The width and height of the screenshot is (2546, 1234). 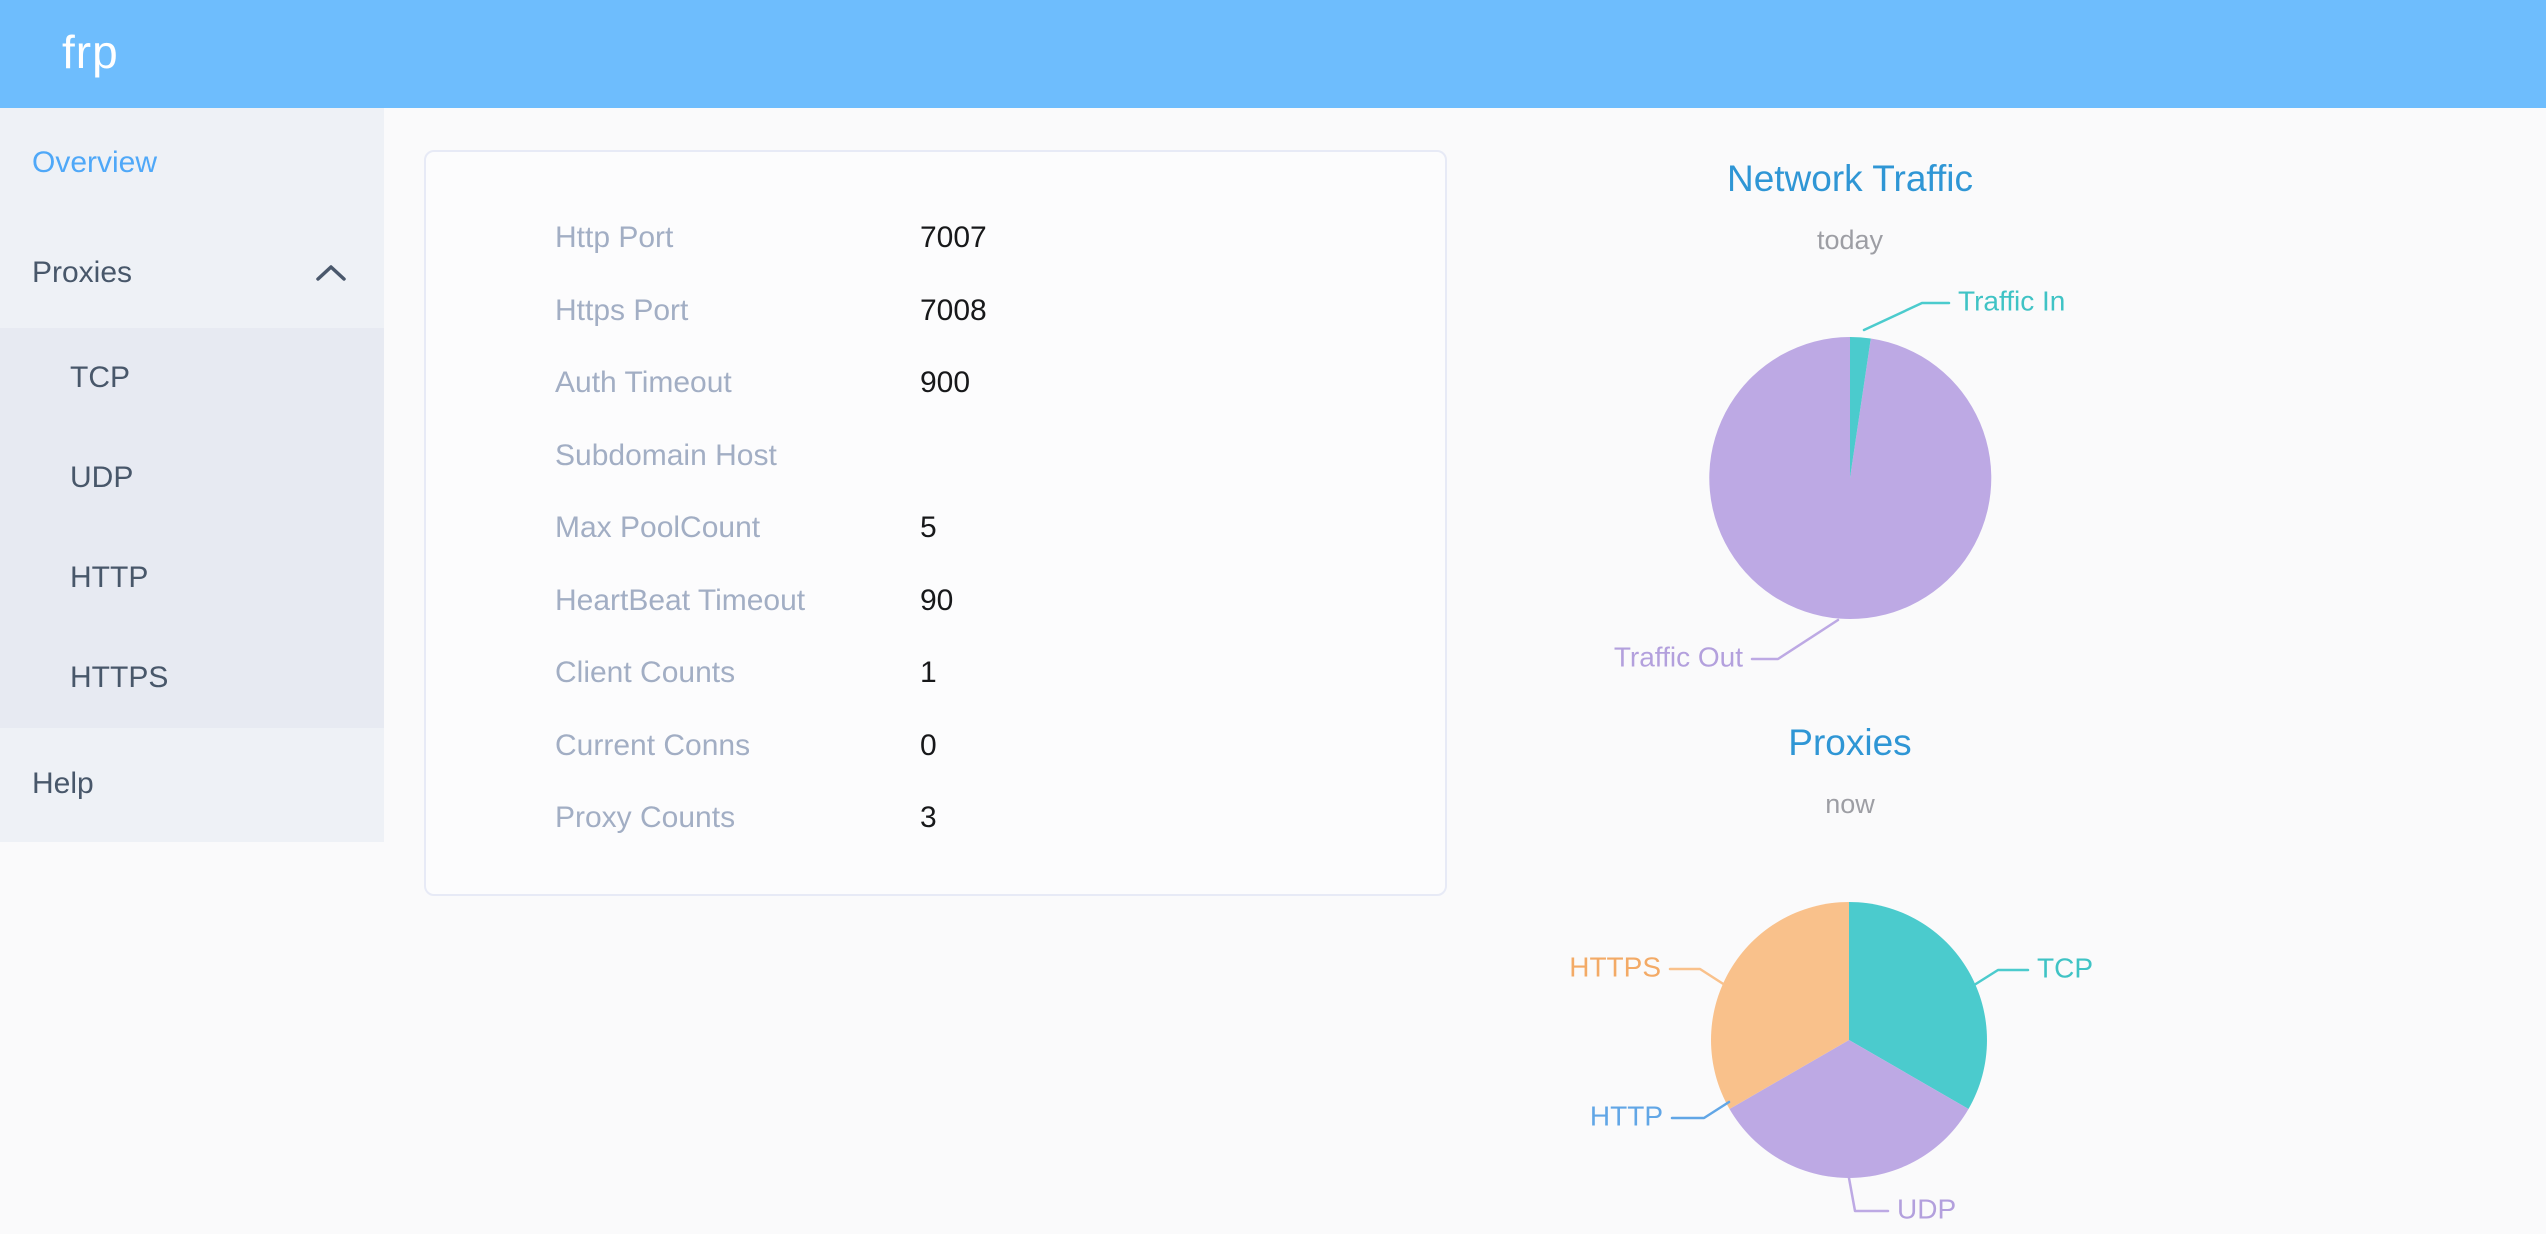 What do you see at coordinates (1795, 639) in the screenshot?
I see `callout-line-traffic-out` at bounding box center [1795, 639].